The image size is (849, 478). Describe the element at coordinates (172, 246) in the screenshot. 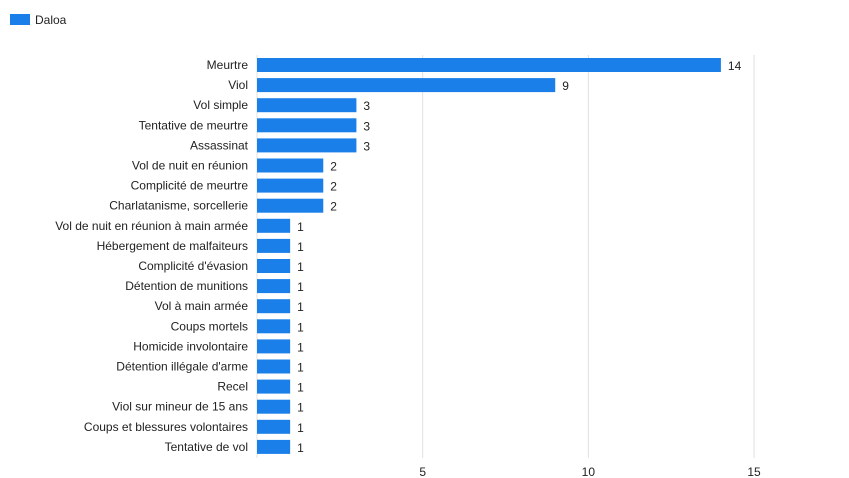

I see `category-label: Hébergement de malfaiteurs` at that location.